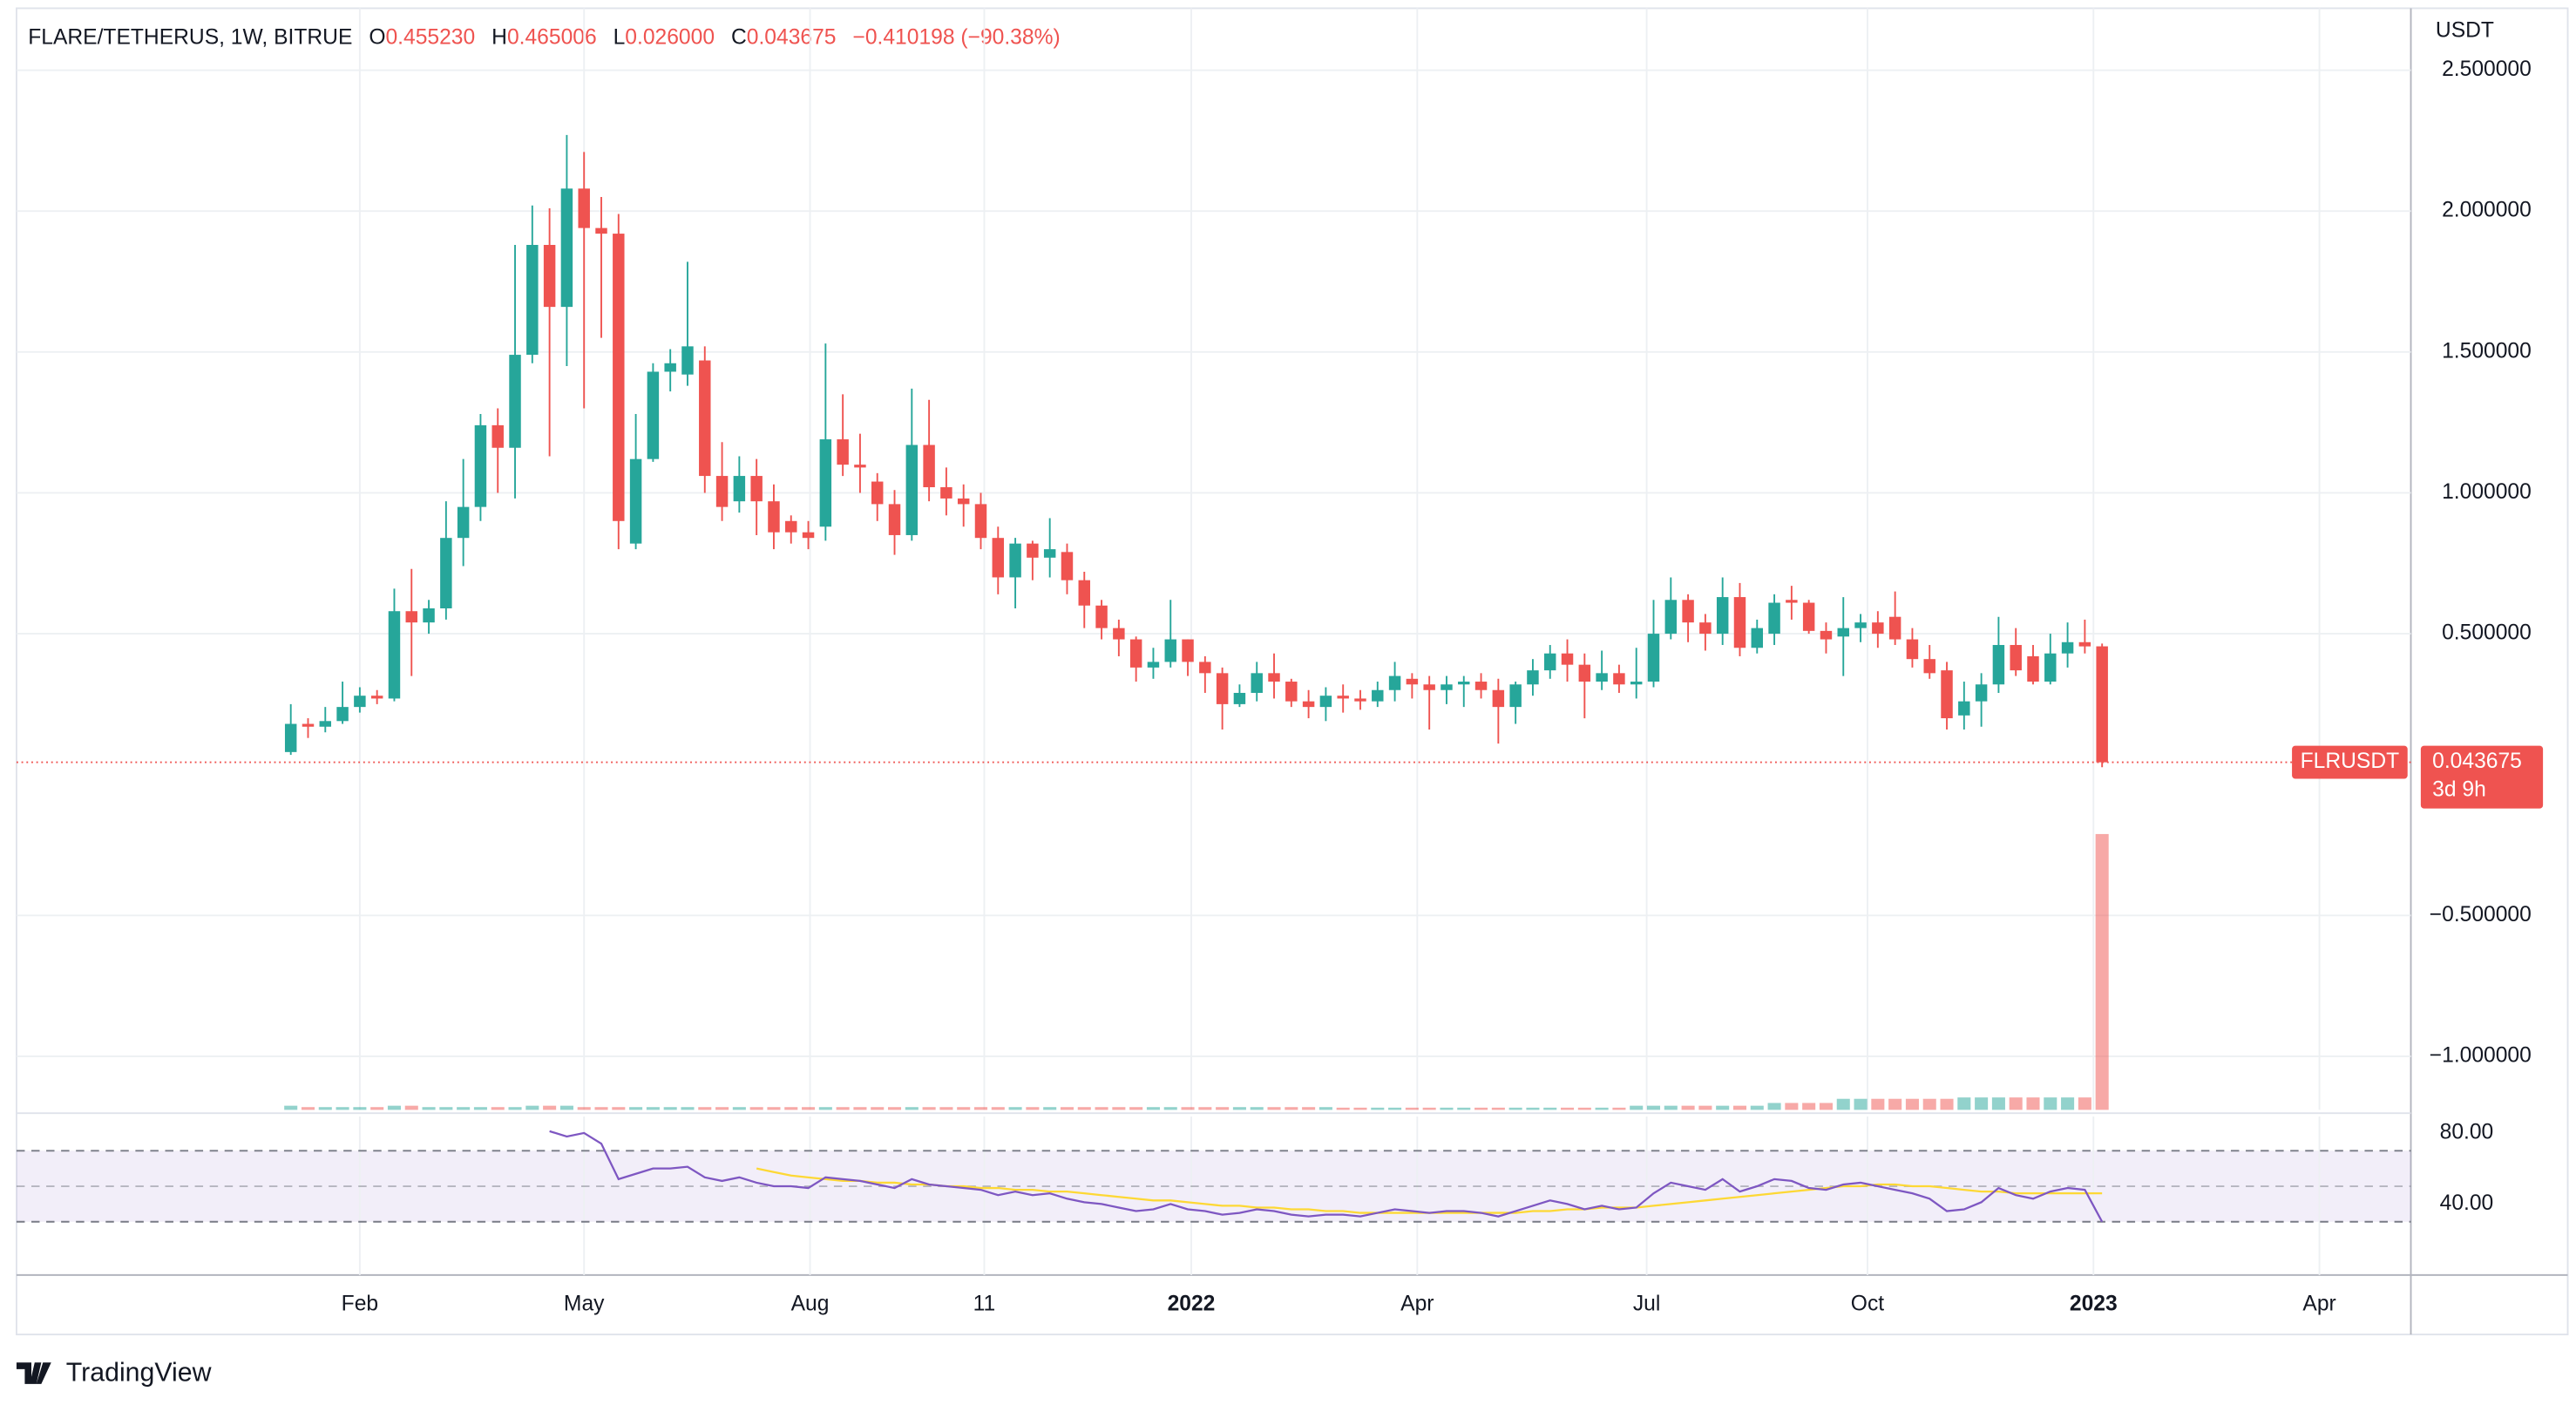 Image resolution: width=2576 pixels, height=1405 pixels. Describe the element at coordinates (2318, 1303) in the screenshot. I see `x-tick-label: Apr` at that location.